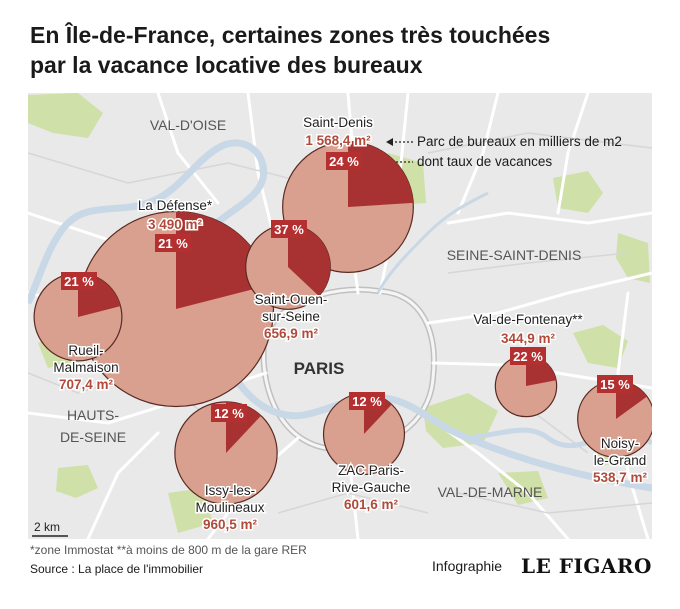  What do you see at coordinates (367, 453) in the screenshot?
I see `zone-zac-paris-rive-gauche: 12 % ZAC Paris- Rive-Gauche 601,6 m²` at bounding box center [367, 453].